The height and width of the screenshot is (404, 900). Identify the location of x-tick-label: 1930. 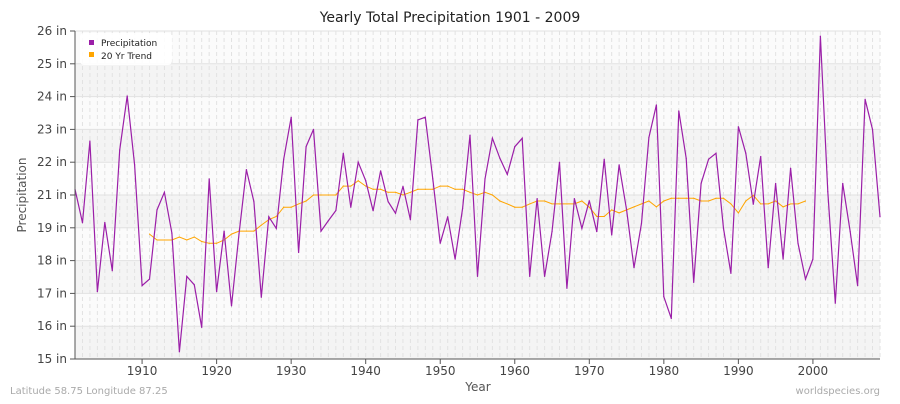
(291, 371).